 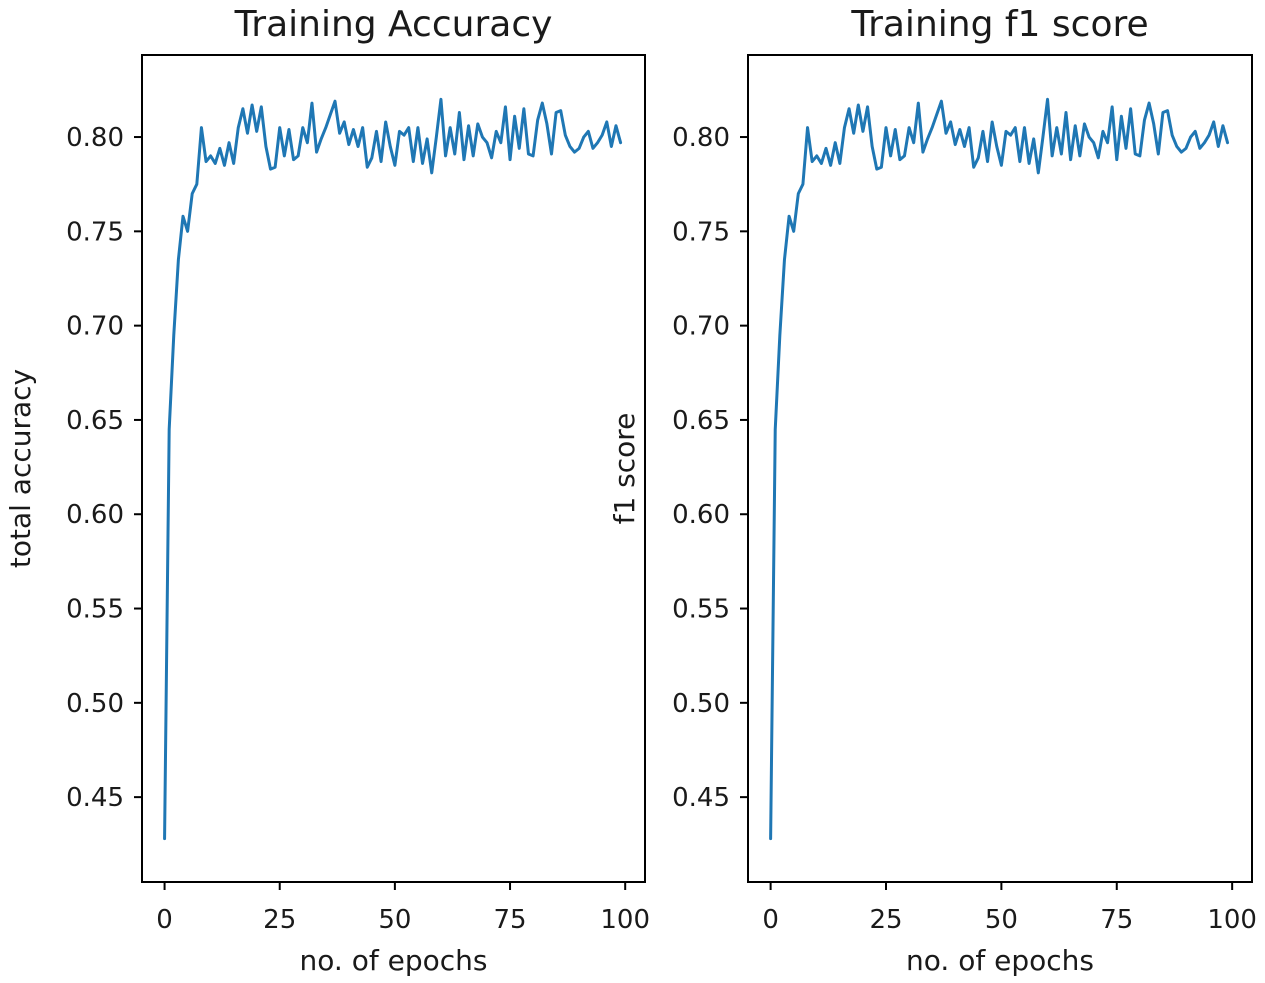 I want to click on chart-title: Training Accuracy, so click(x=393, y=24).